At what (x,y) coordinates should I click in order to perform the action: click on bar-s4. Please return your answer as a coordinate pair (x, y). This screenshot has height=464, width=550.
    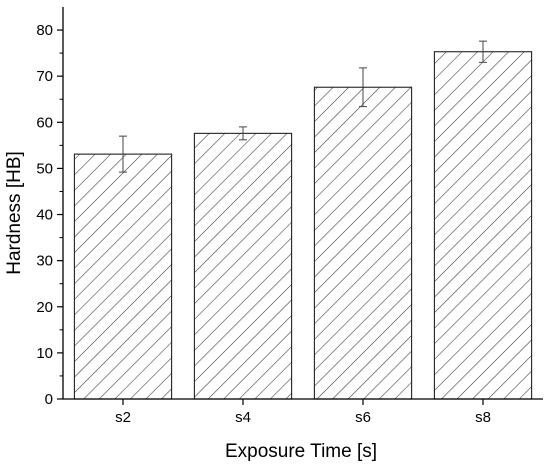
    Looking at the image, I should click on (243, 266).